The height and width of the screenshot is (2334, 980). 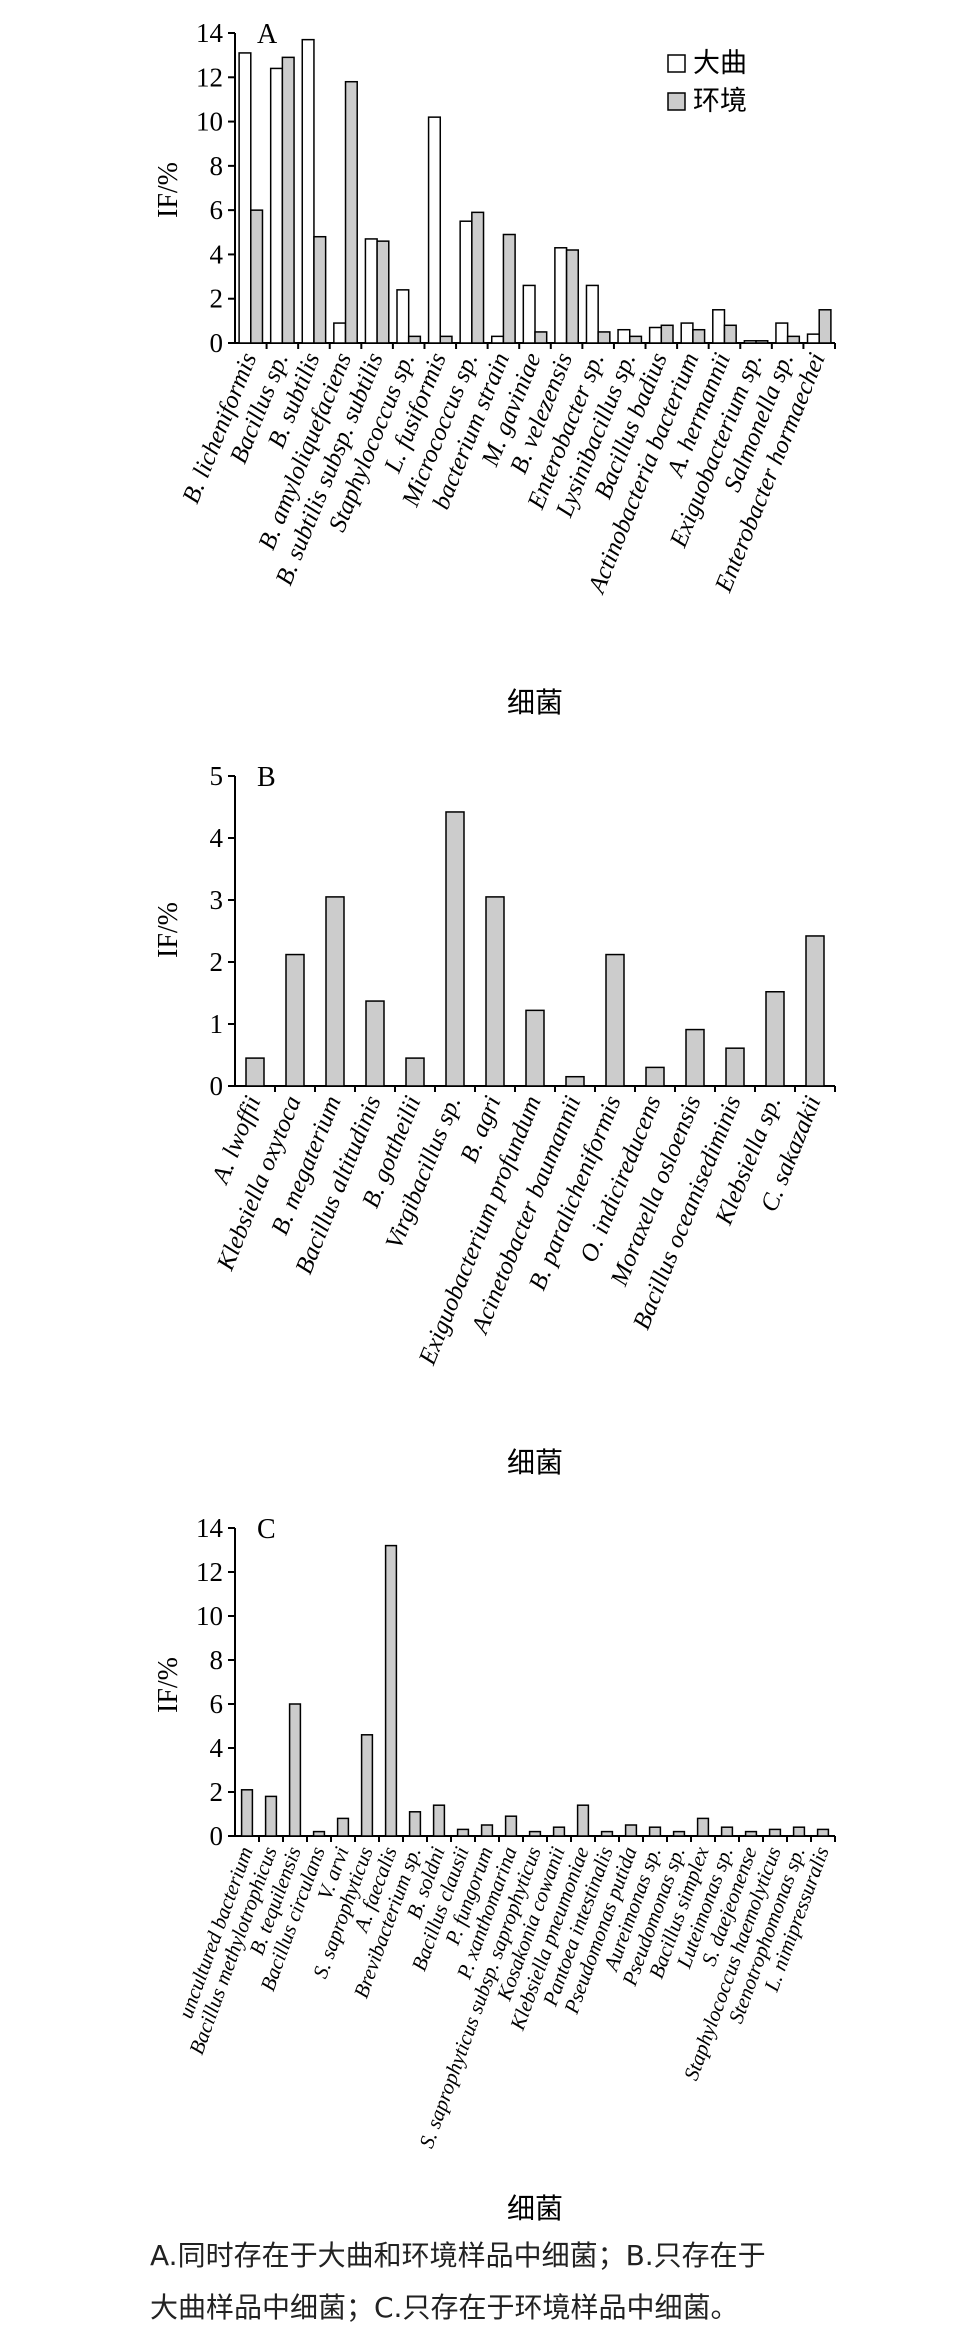 I want to click on panel-label: C, so click(x=266, y=1529).